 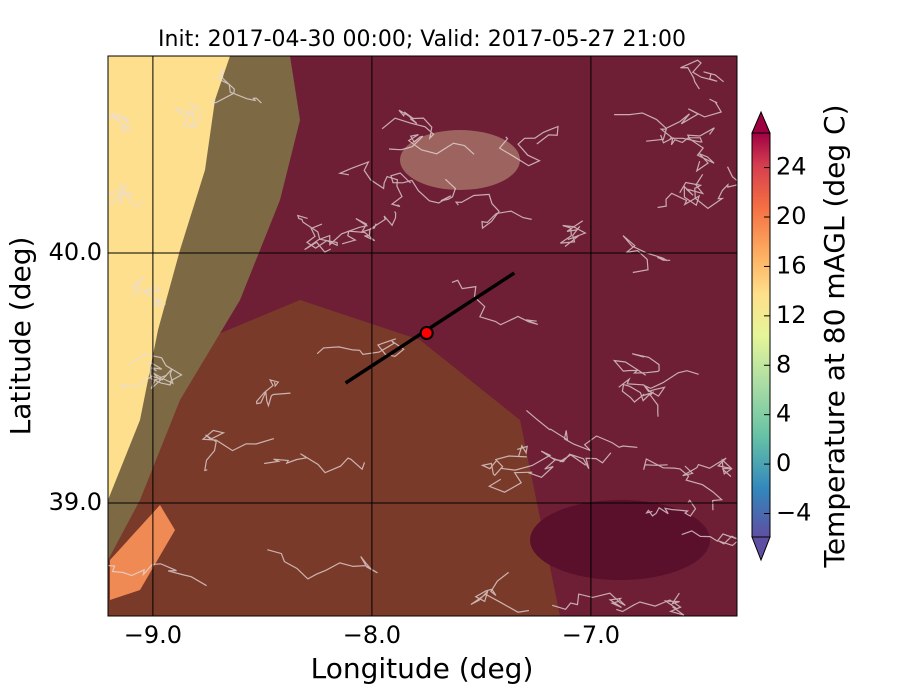 I want to click on x-axis-label: Longitude (deg), so click(x=422, y=668).